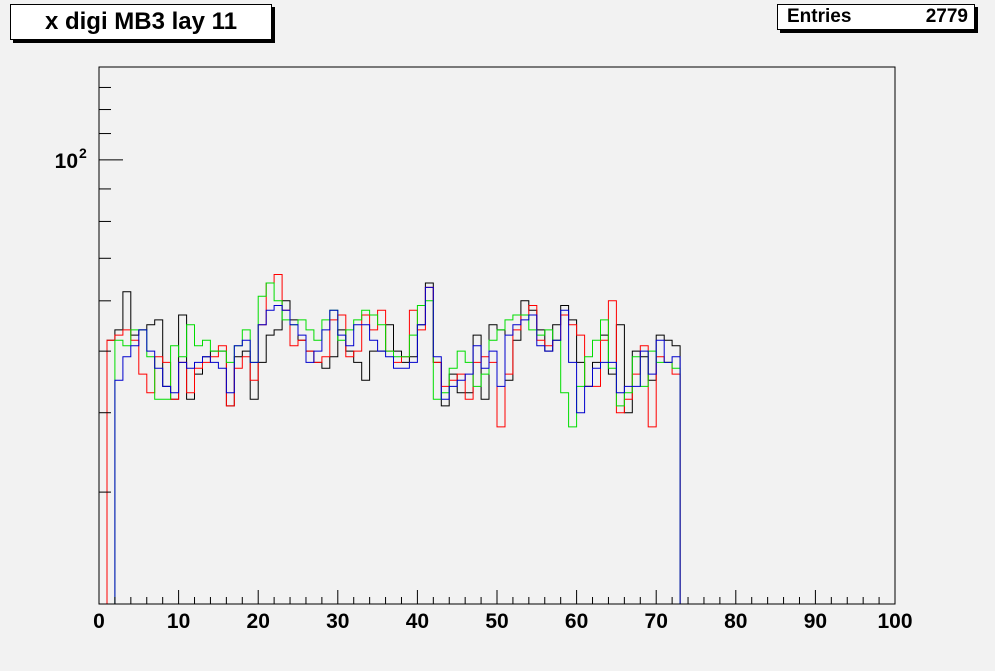 This screenshot has height=671, width=995. What do you see at coordinates (656, 621) in the screenshot?
I see `x-tick-label: 70` at bounding box center [656, 621].